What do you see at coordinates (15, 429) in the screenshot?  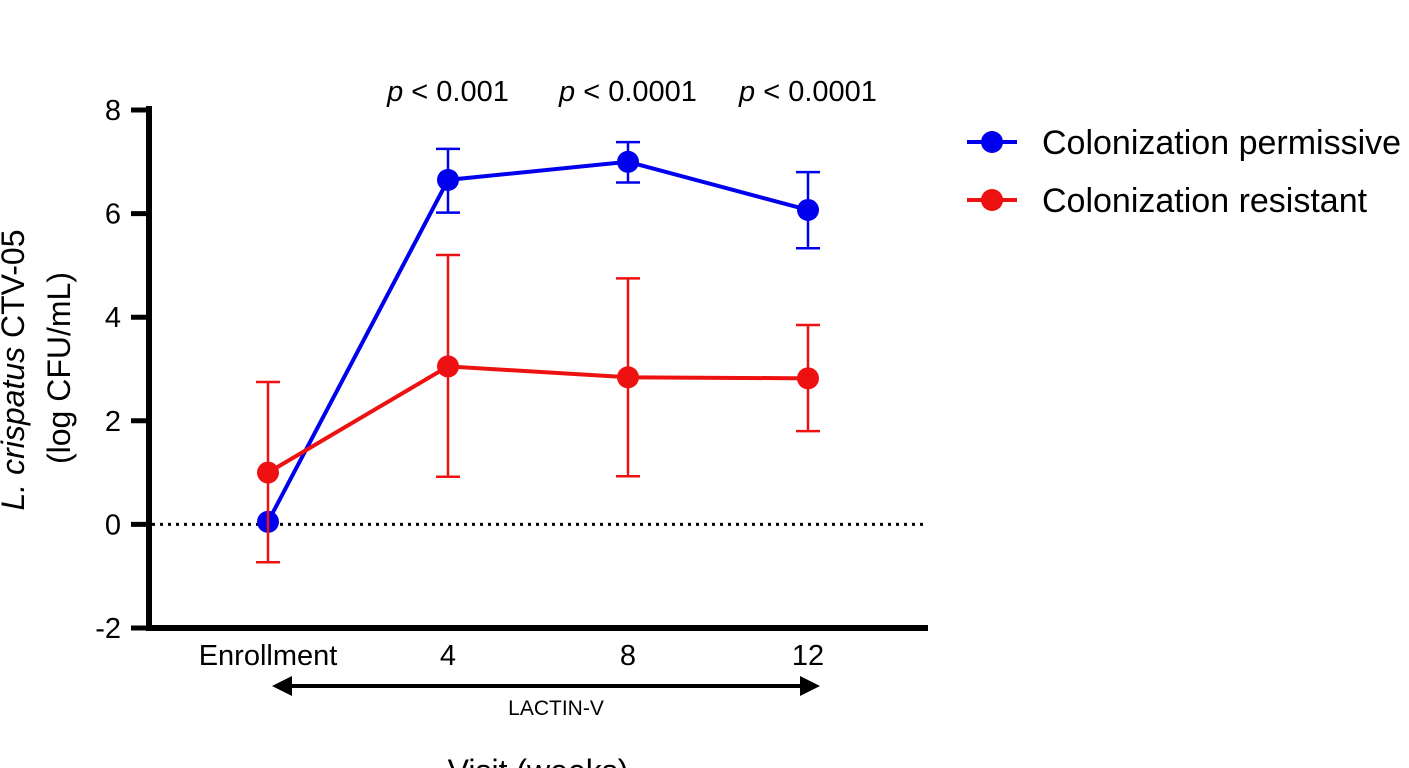 I see `y-axis-title-italic: L. crispatus` at bounding box center [15, 429].